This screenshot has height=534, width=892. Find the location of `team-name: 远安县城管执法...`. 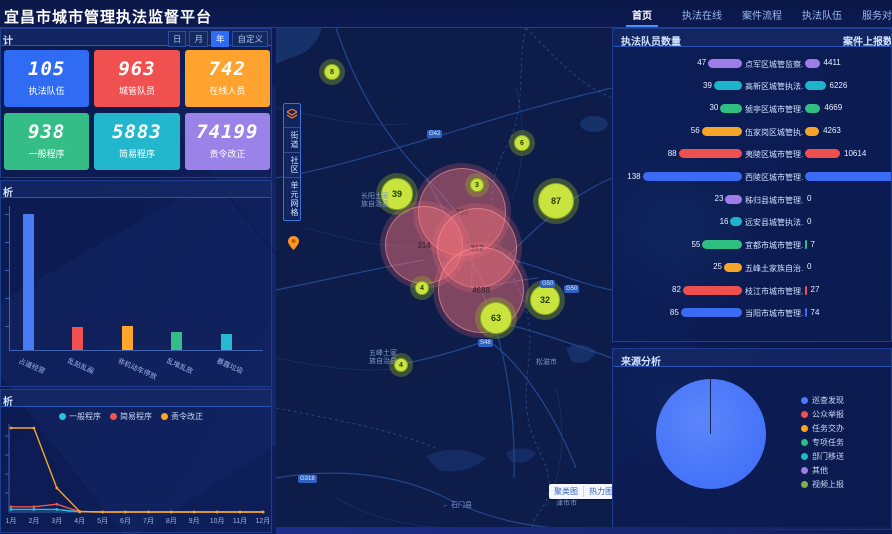

team-name: 远安县城管执法... is located at coordinates (774, 223).